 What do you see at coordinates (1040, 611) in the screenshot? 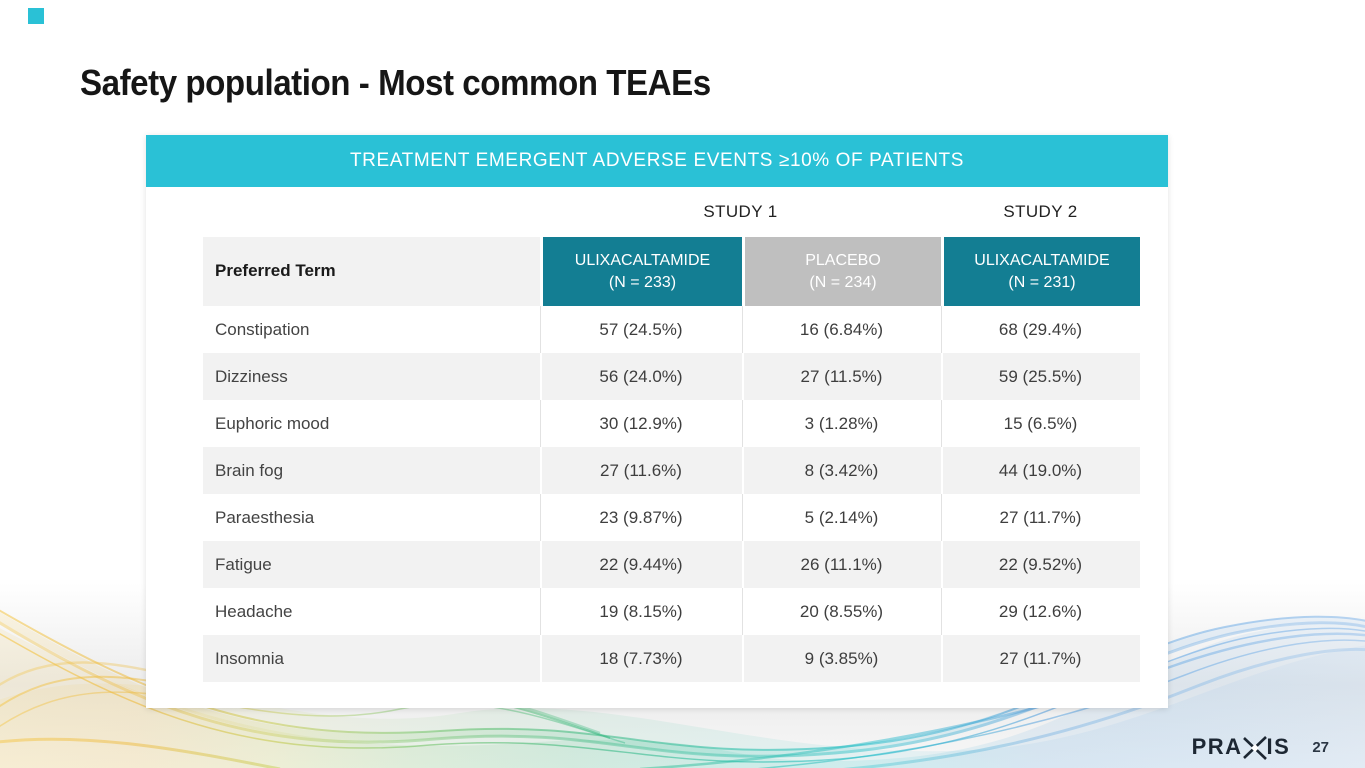
I see `value-cell: 29 (12.6%)` at bounding box center [1040, 611].